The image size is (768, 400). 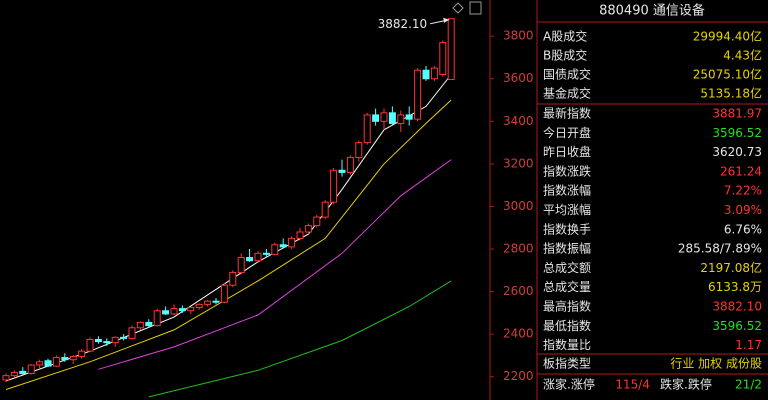 What do you see at coordinates (727, 36) in the screenshot?
I see `panel-value: 29994.40亿` at bounding box center [727, 36].